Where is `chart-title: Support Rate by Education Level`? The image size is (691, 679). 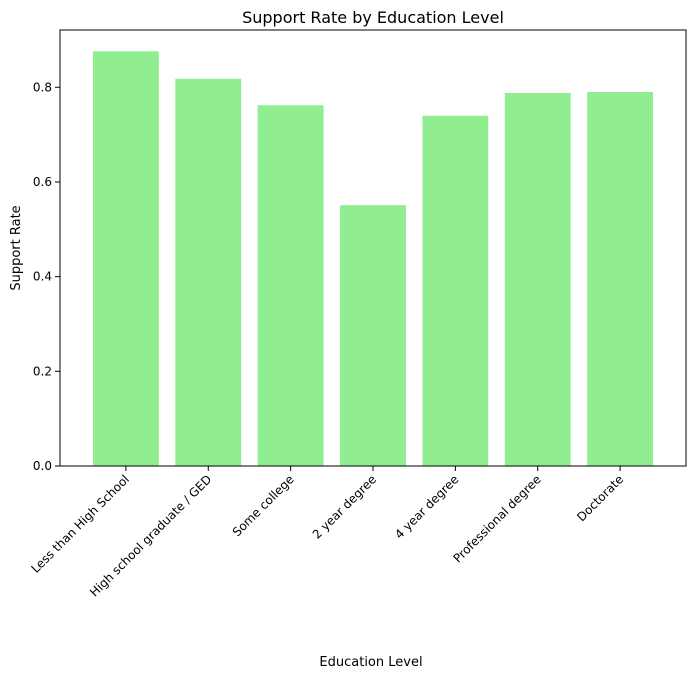 chart-title: Support Rate by Education Level is located at coordinates (373, 17).